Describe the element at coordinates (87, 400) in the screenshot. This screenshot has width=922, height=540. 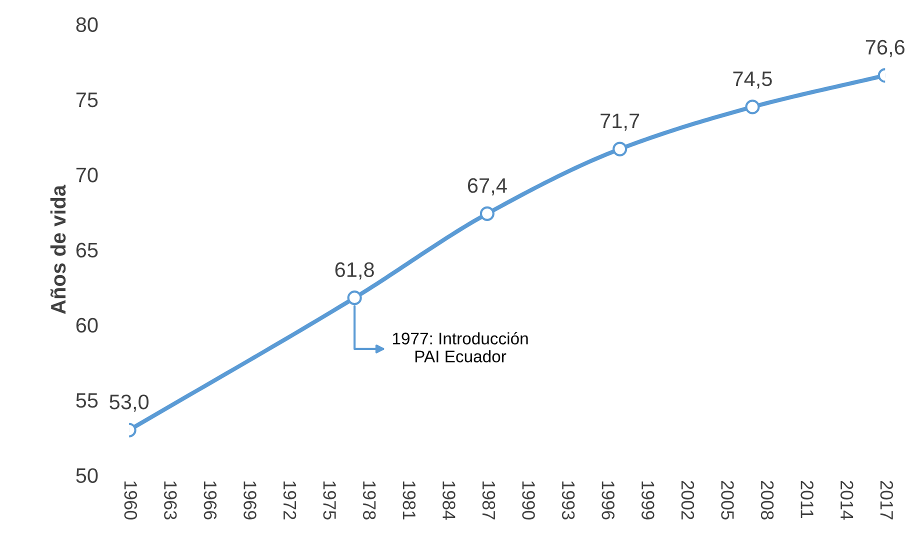
I see `y-tick-label: 55` at that location.